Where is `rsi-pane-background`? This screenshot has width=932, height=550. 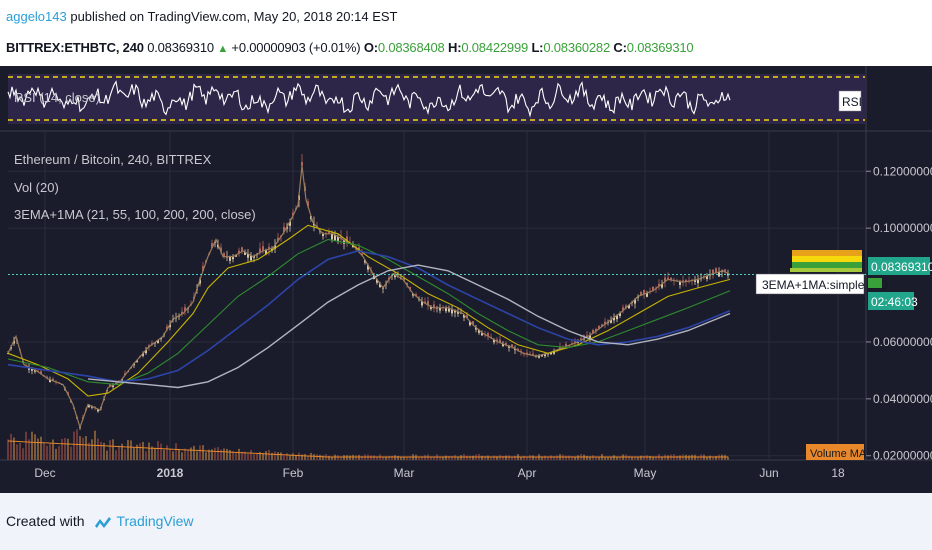 rsi-pane-background is located at coordinates (436, 99).